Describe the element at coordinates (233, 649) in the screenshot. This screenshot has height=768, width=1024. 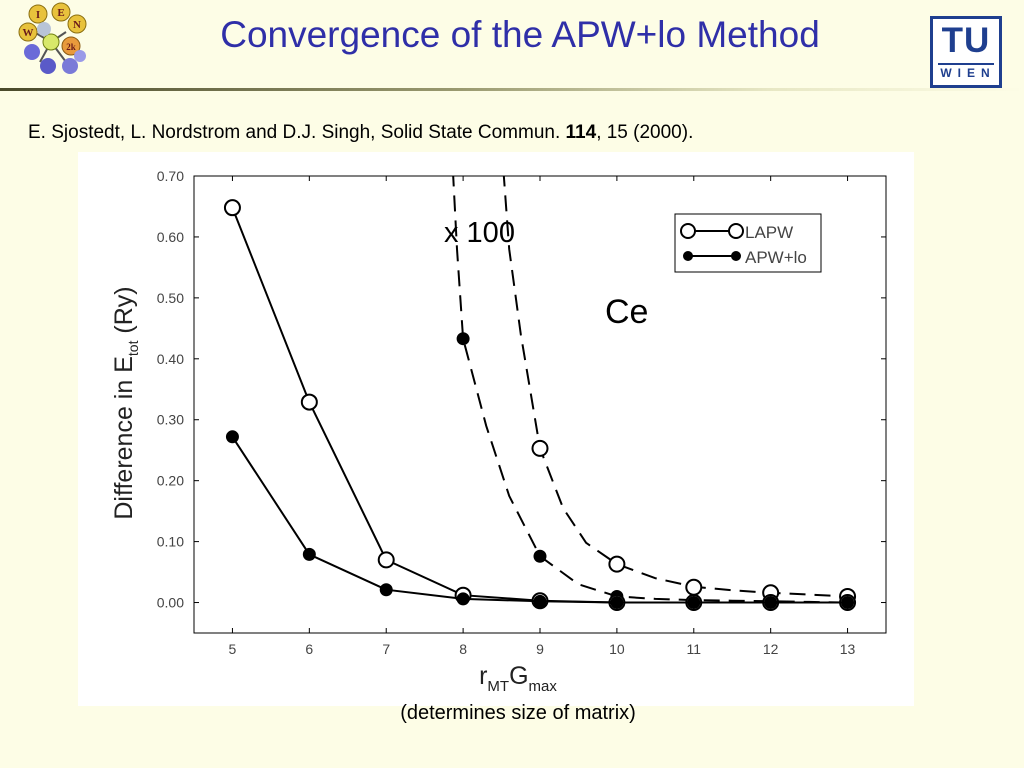
I see `x-tick-label: 5` at that location.